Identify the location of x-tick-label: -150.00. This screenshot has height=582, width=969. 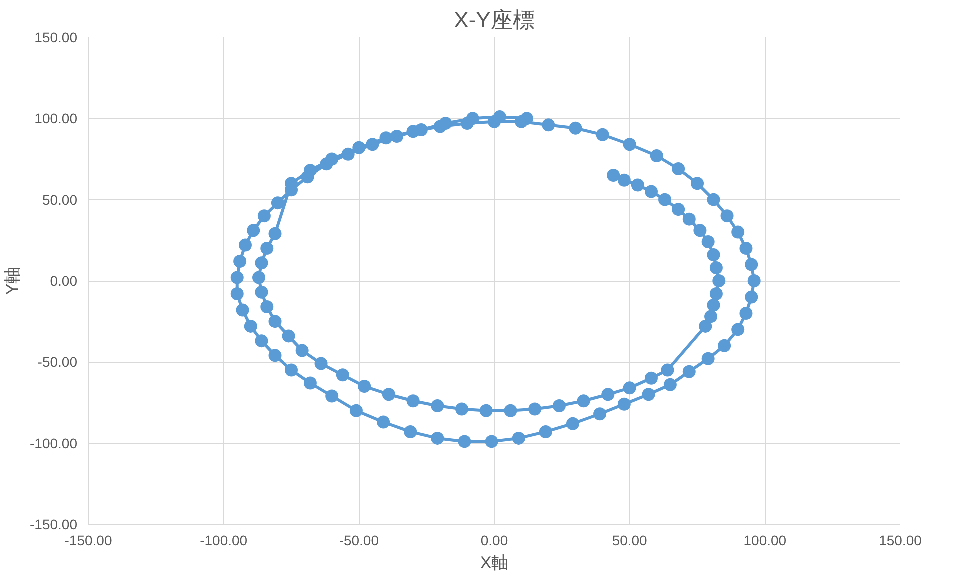
(88, 540).